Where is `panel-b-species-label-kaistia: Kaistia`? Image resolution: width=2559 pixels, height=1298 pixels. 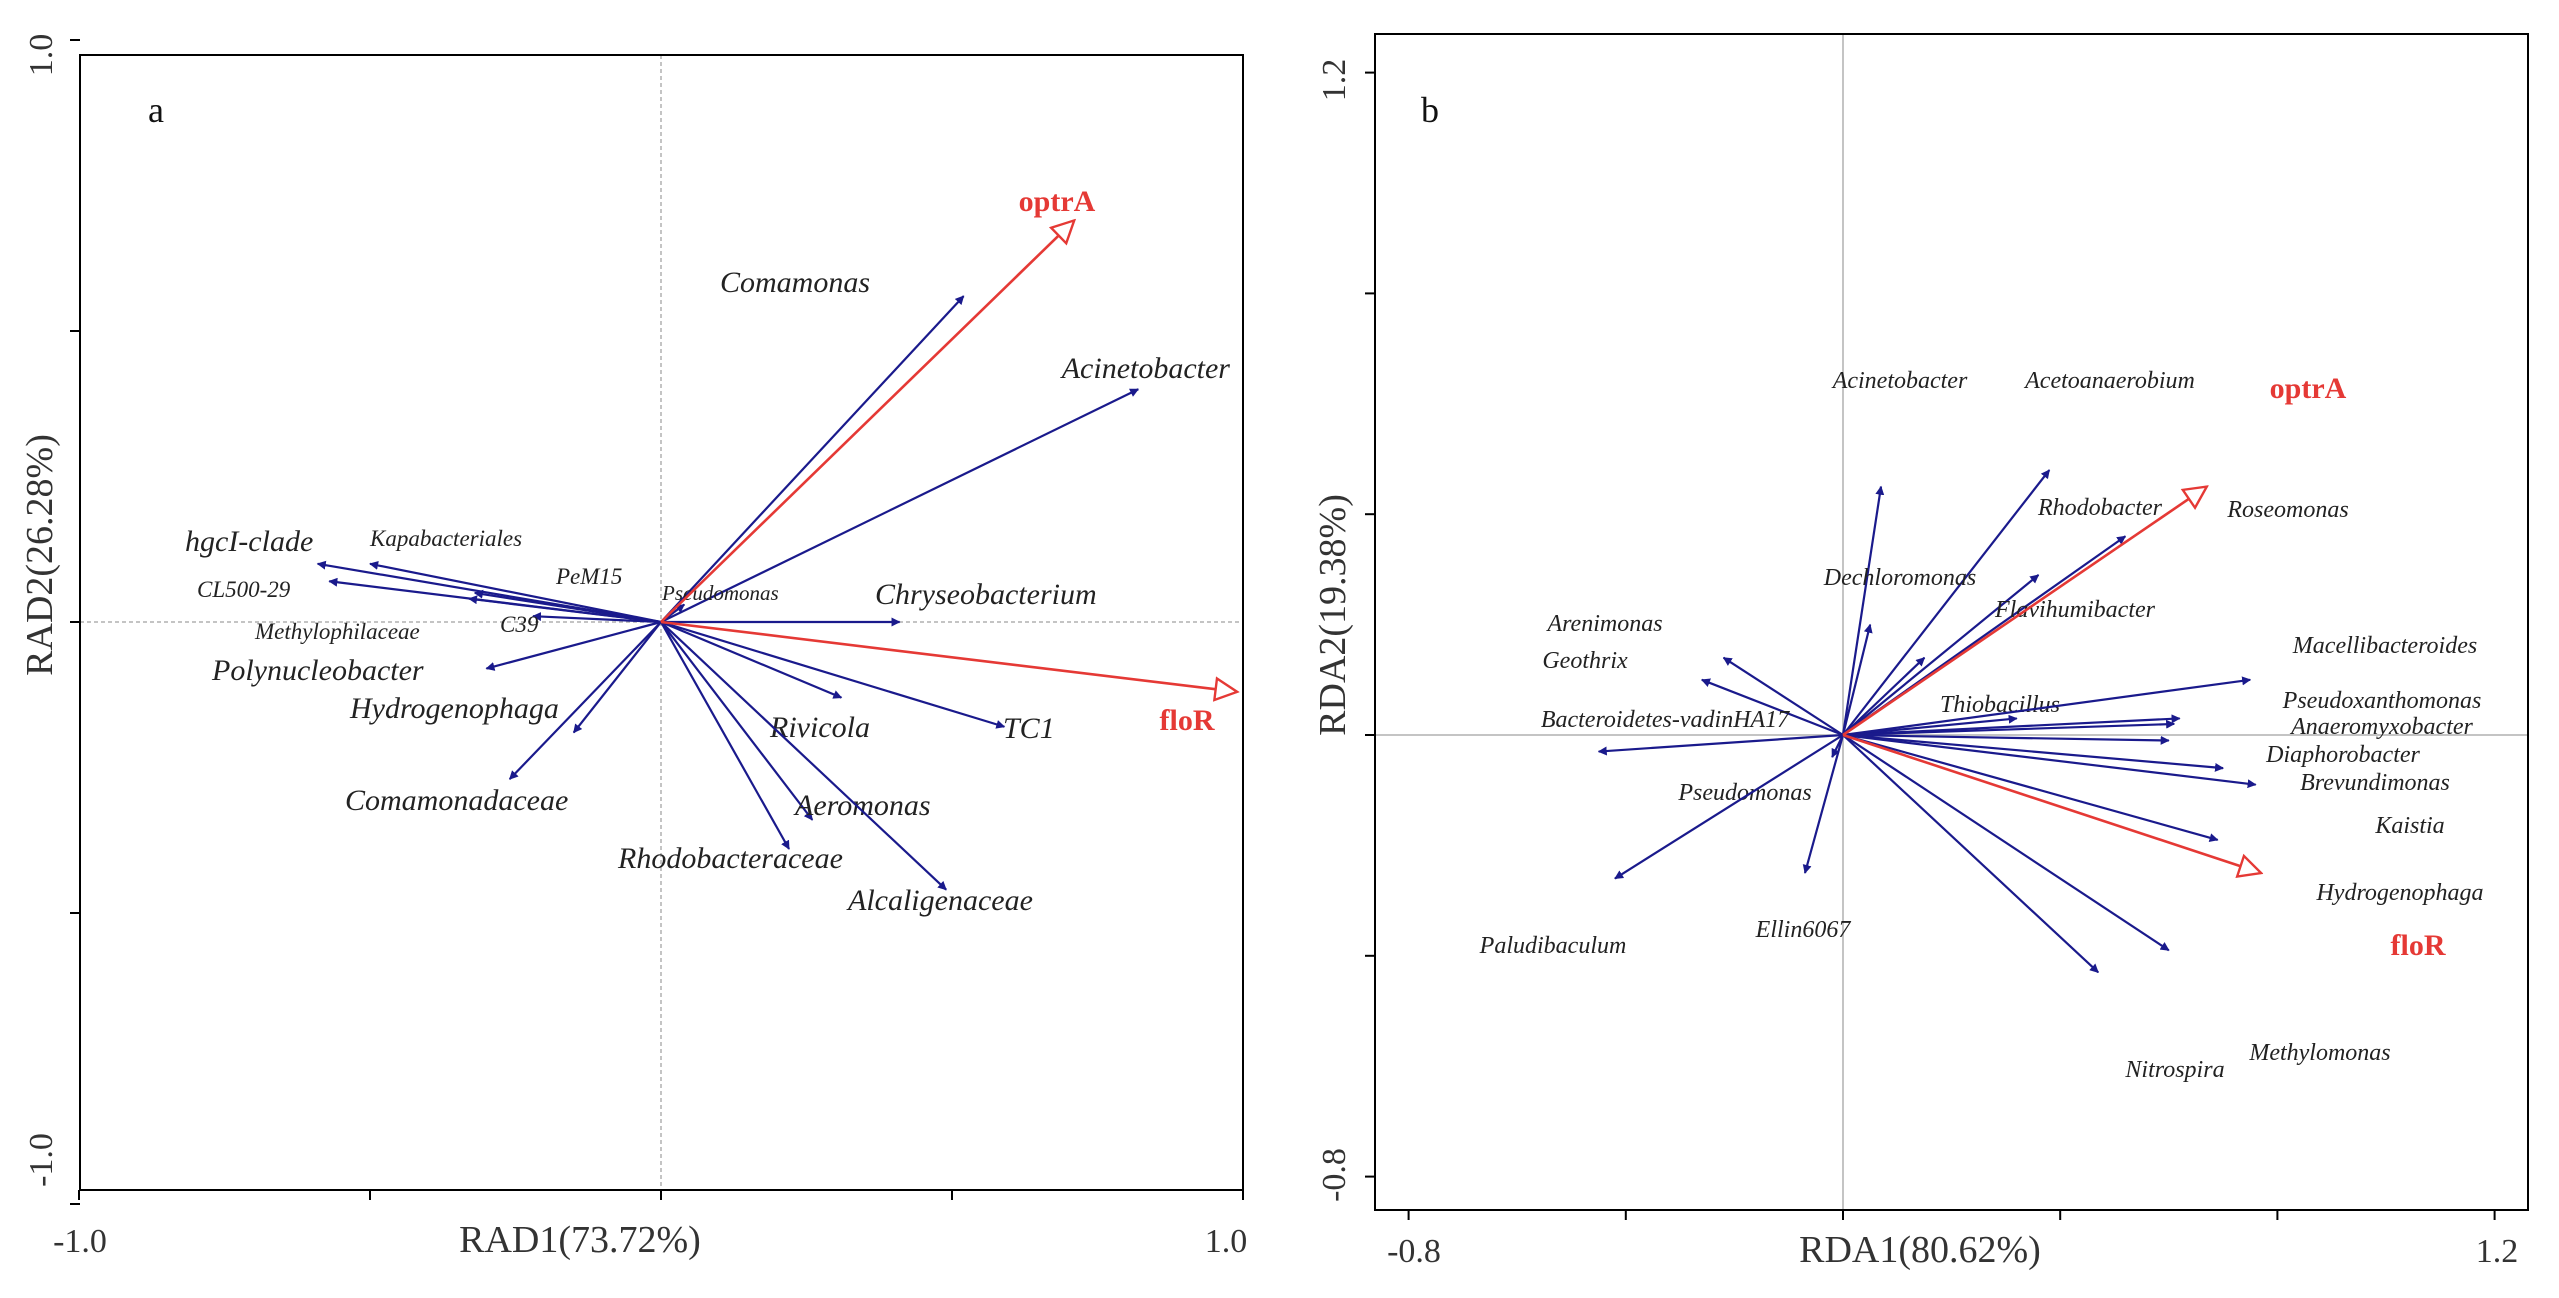 panel-b-species-label-kaistia: Kaistia is located at coordinates (2409, 826).